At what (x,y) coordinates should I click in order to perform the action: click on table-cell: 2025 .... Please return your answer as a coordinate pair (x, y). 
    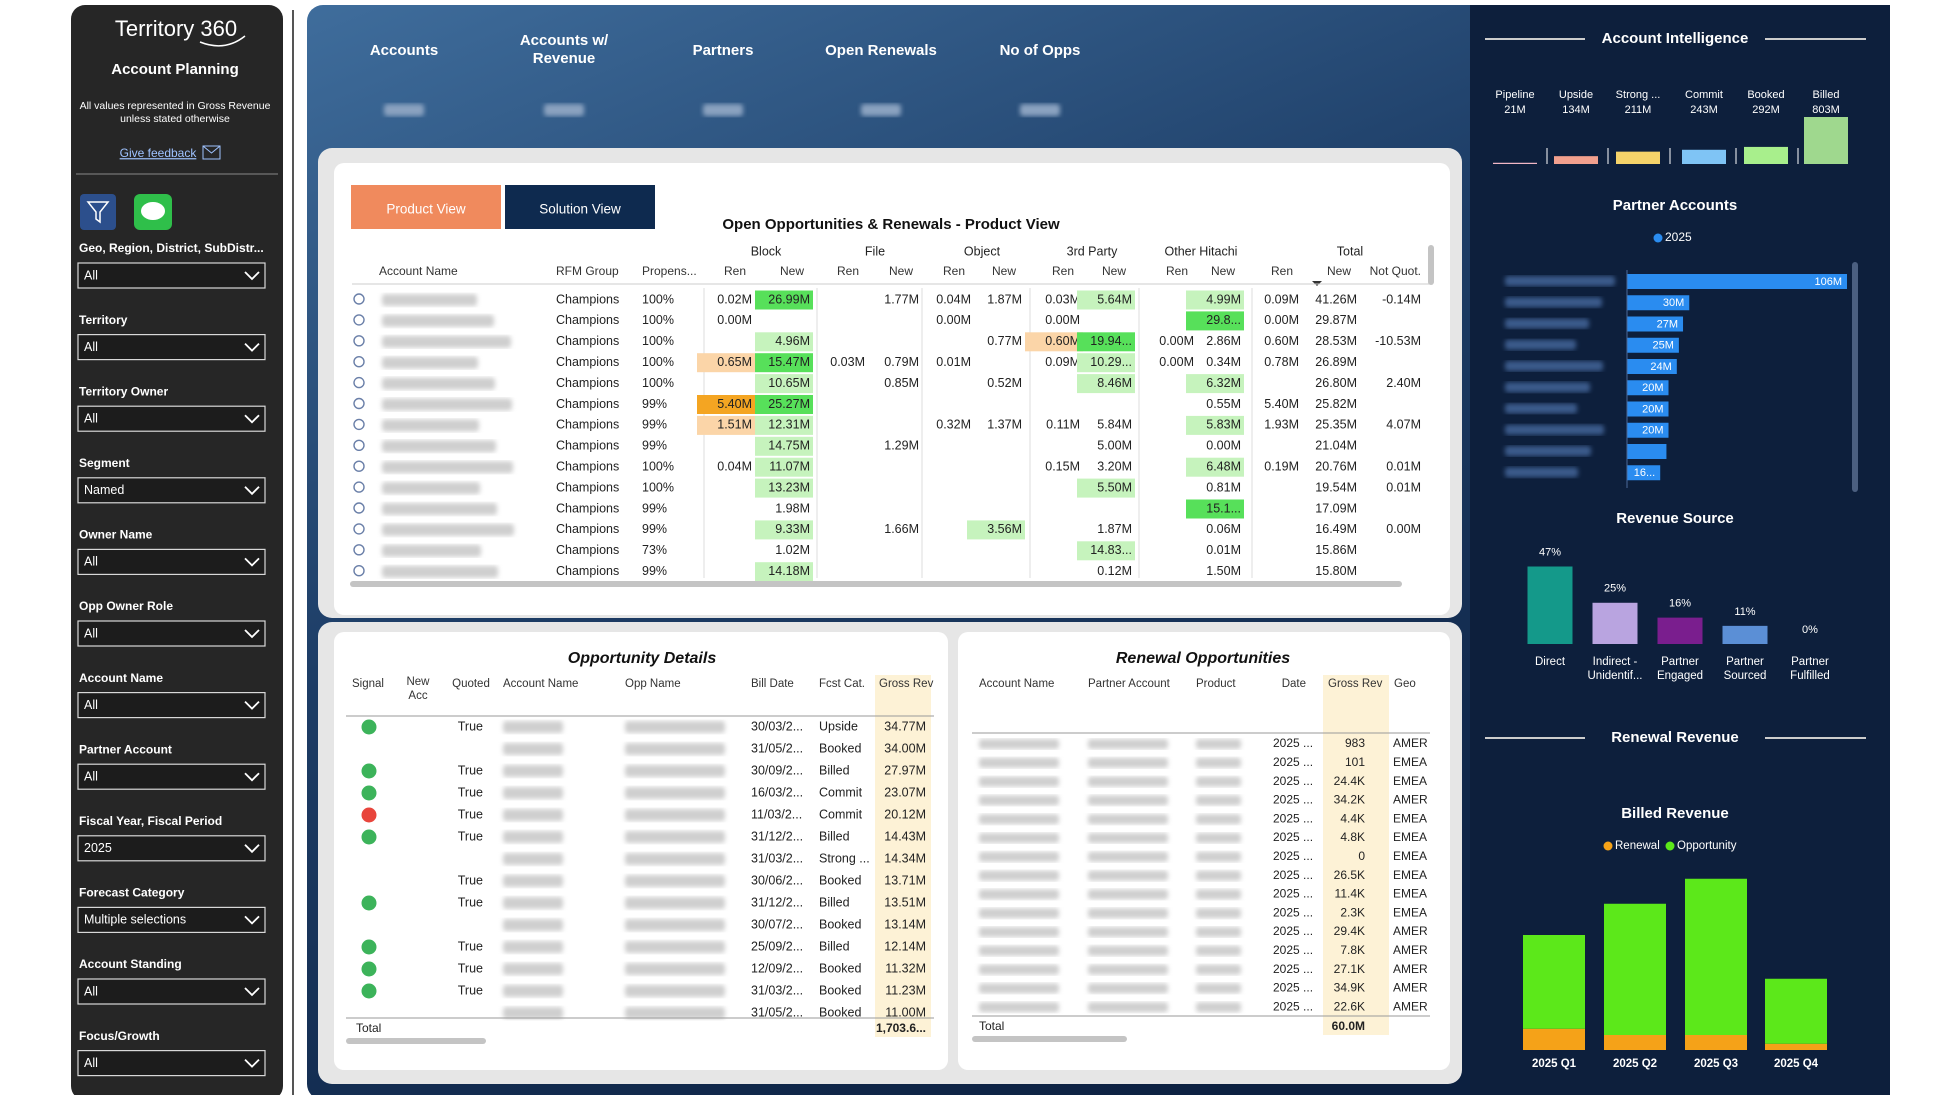
    Looking at the image, I should click on (1293, 894).